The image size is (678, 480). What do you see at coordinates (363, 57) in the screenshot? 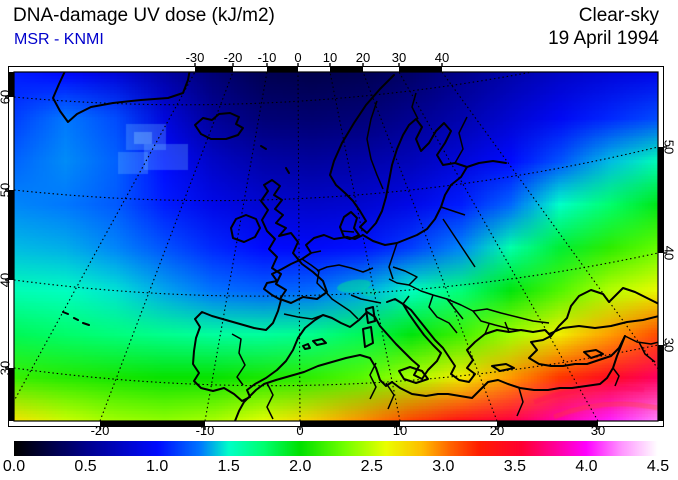
I see `axis-tick-label: 20` at bounding box center [363, 57].